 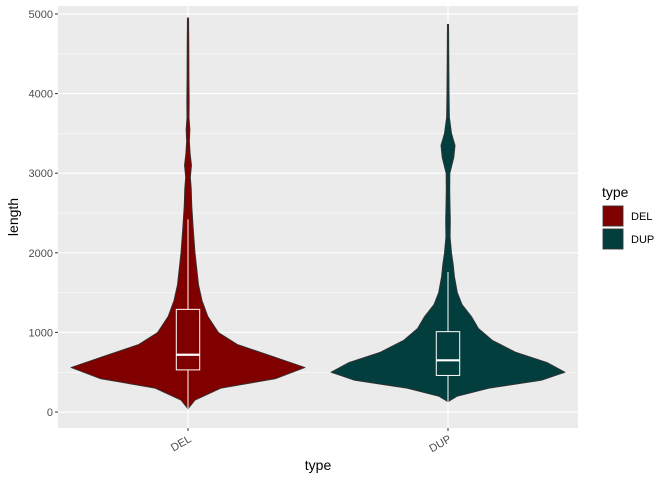 What do you see at coordinates (41, 254) in the screenshot?
I see `y-tick-label: 2000` at bounding box center [41, 254].